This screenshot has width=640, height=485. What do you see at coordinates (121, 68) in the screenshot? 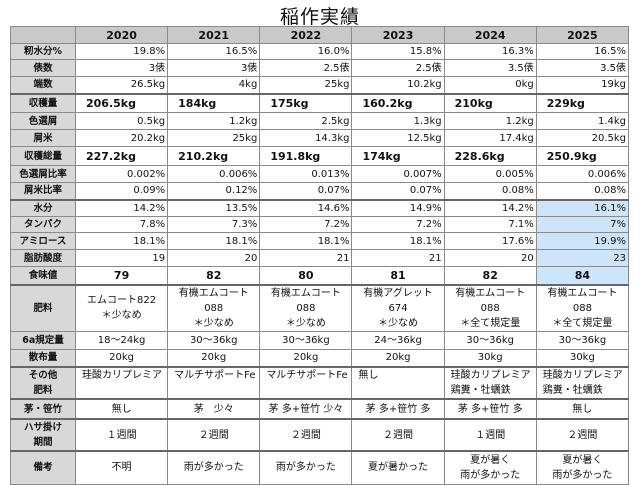
I see `table-cell: 3俵` at bounding box center [121, 68].